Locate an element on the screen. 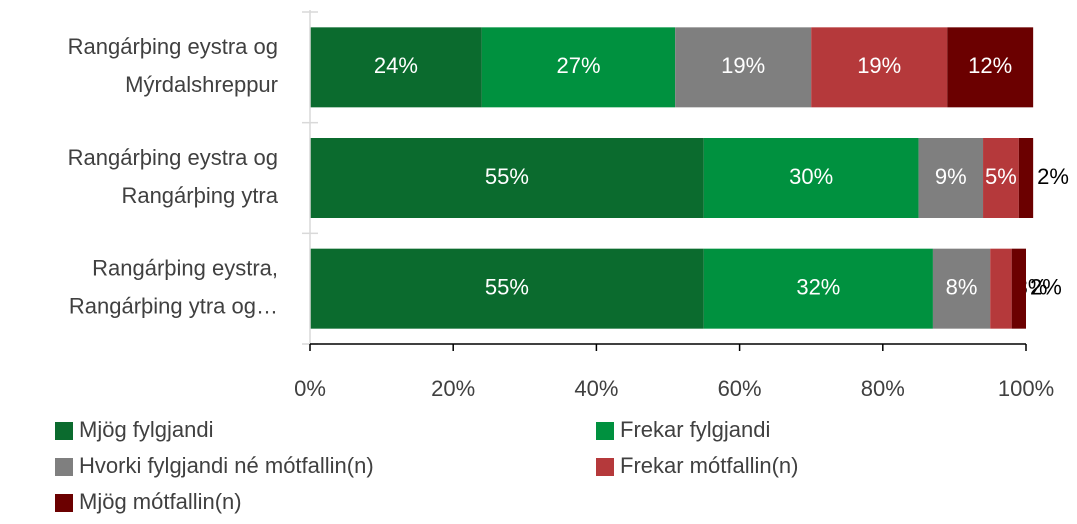 This screenshot has width=1077, height=524. data-label: 12% is located at coordinates (990, 65).